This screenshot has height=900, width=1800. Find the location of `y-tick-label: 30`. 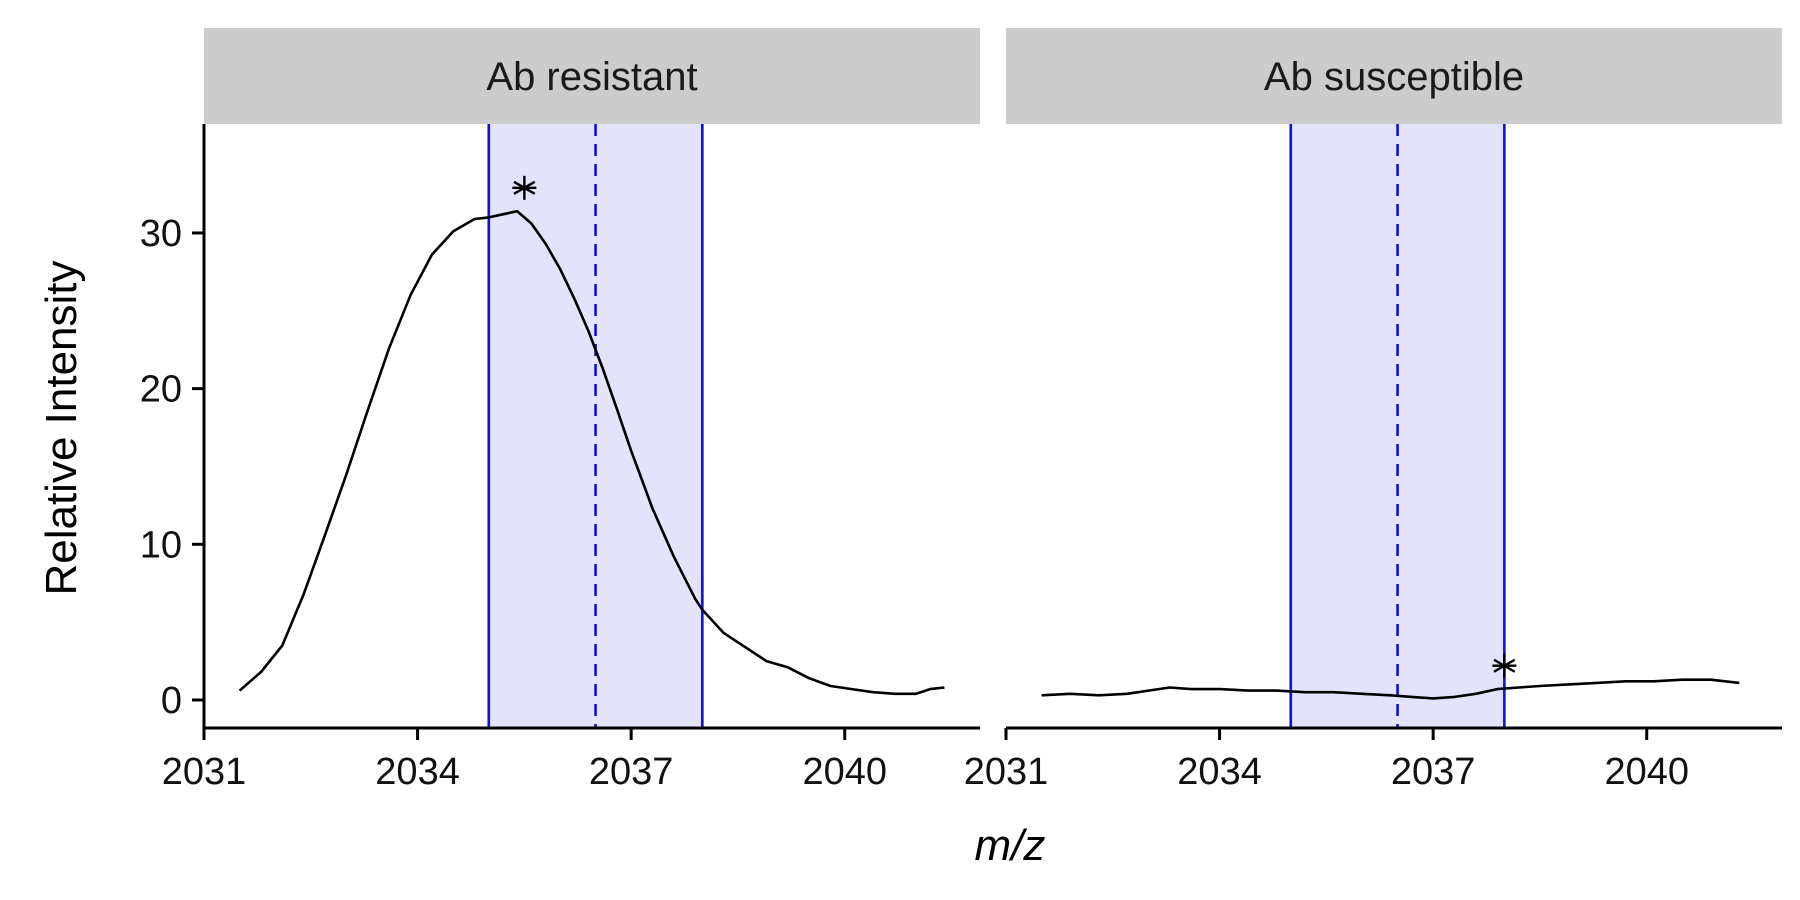

y-tick-label: 30 is located at coordinates (161, 234).